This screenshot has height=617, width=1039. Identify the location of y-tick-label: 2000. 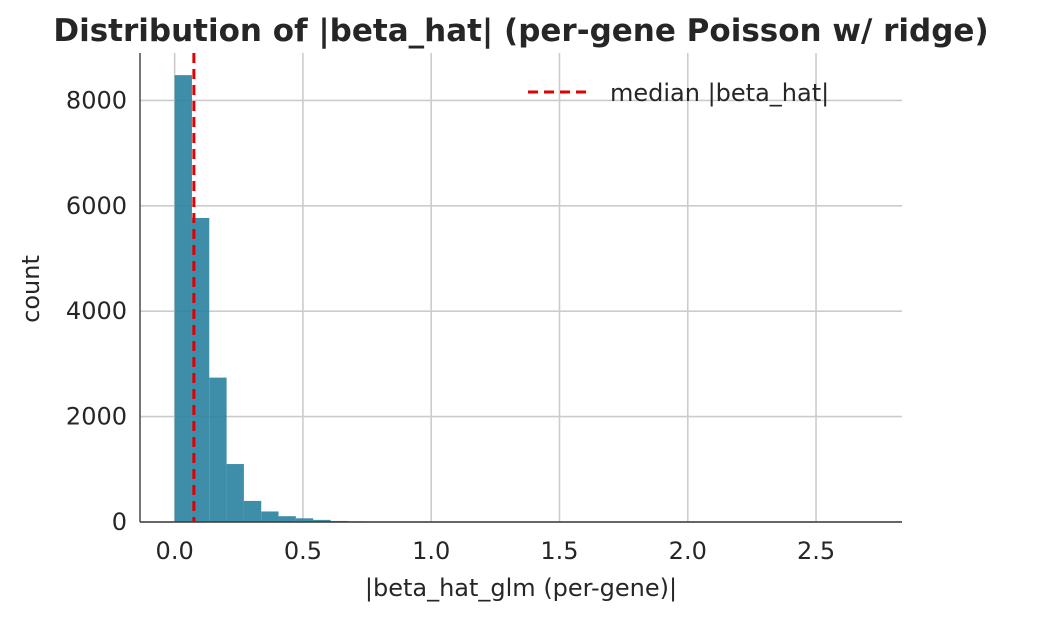
(96, 417).